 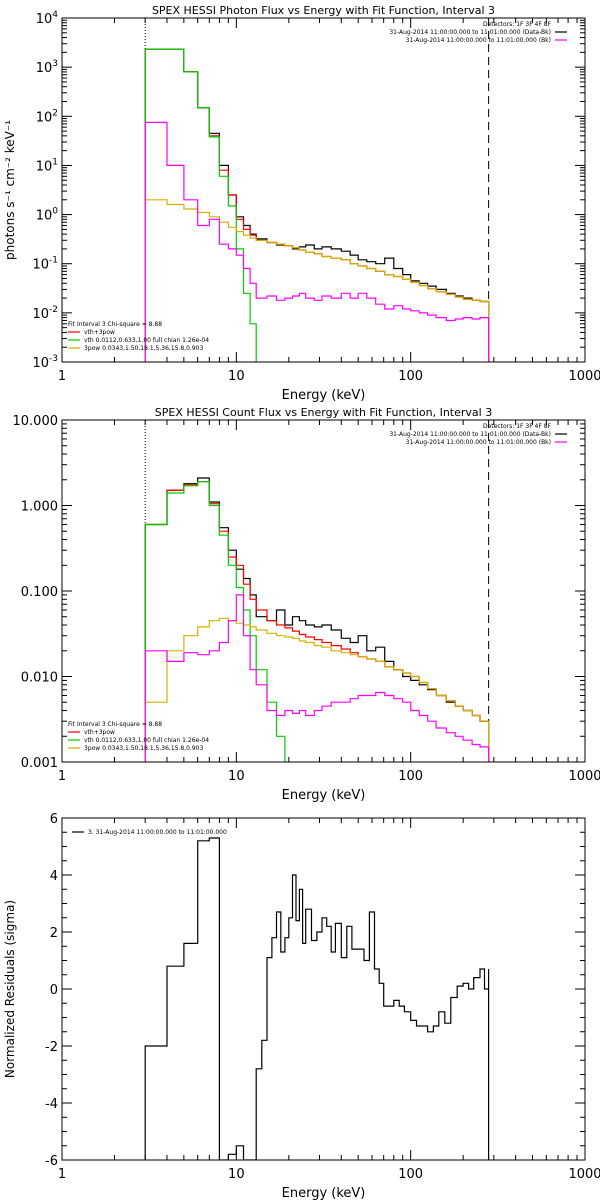 I want to click on y-tick-label: 6, so click(x=54, y=819).